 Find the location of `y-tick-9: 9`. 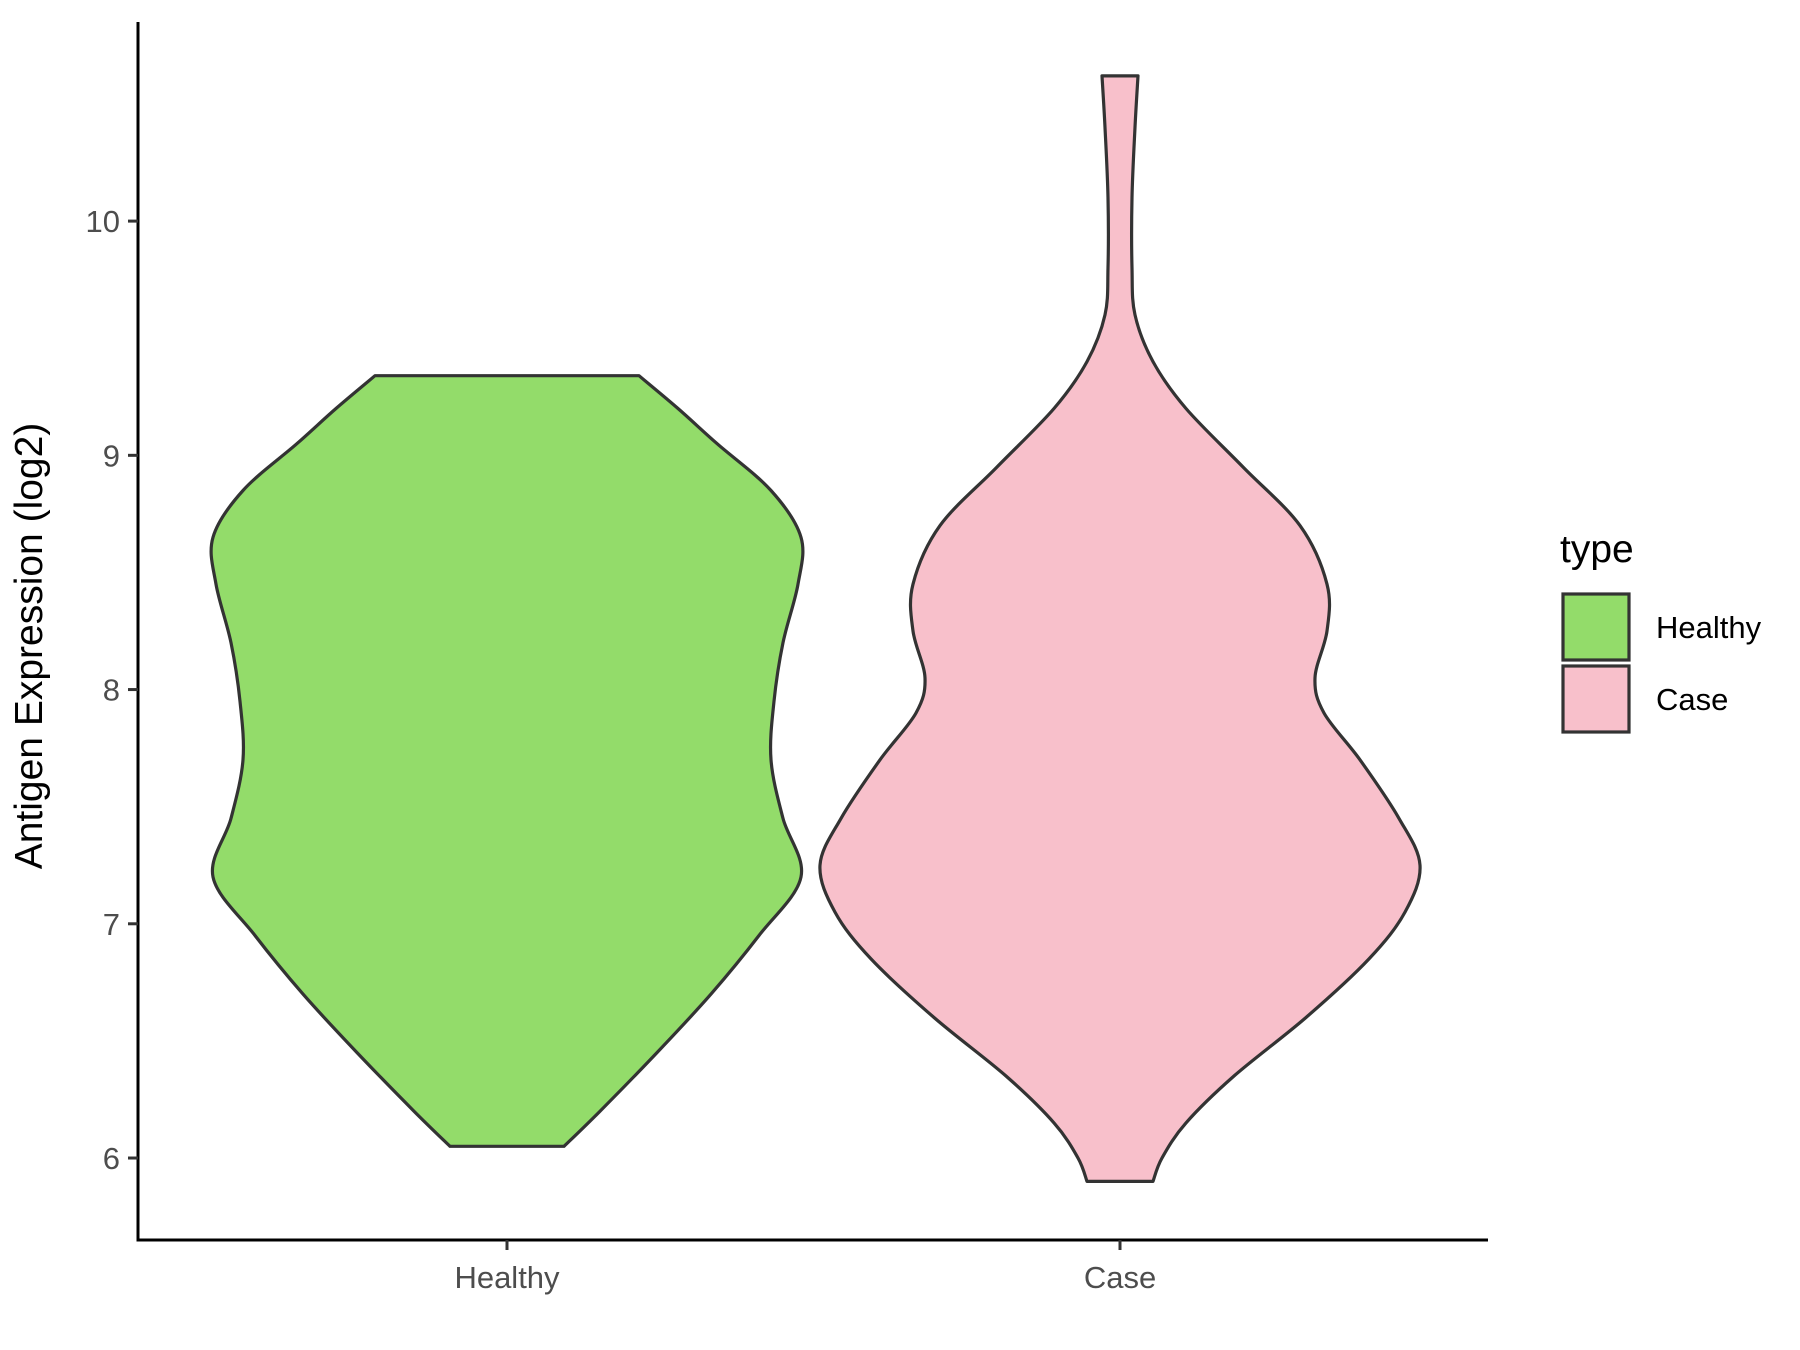

y-tick-9: 9 is located at coordinates (120, 455).